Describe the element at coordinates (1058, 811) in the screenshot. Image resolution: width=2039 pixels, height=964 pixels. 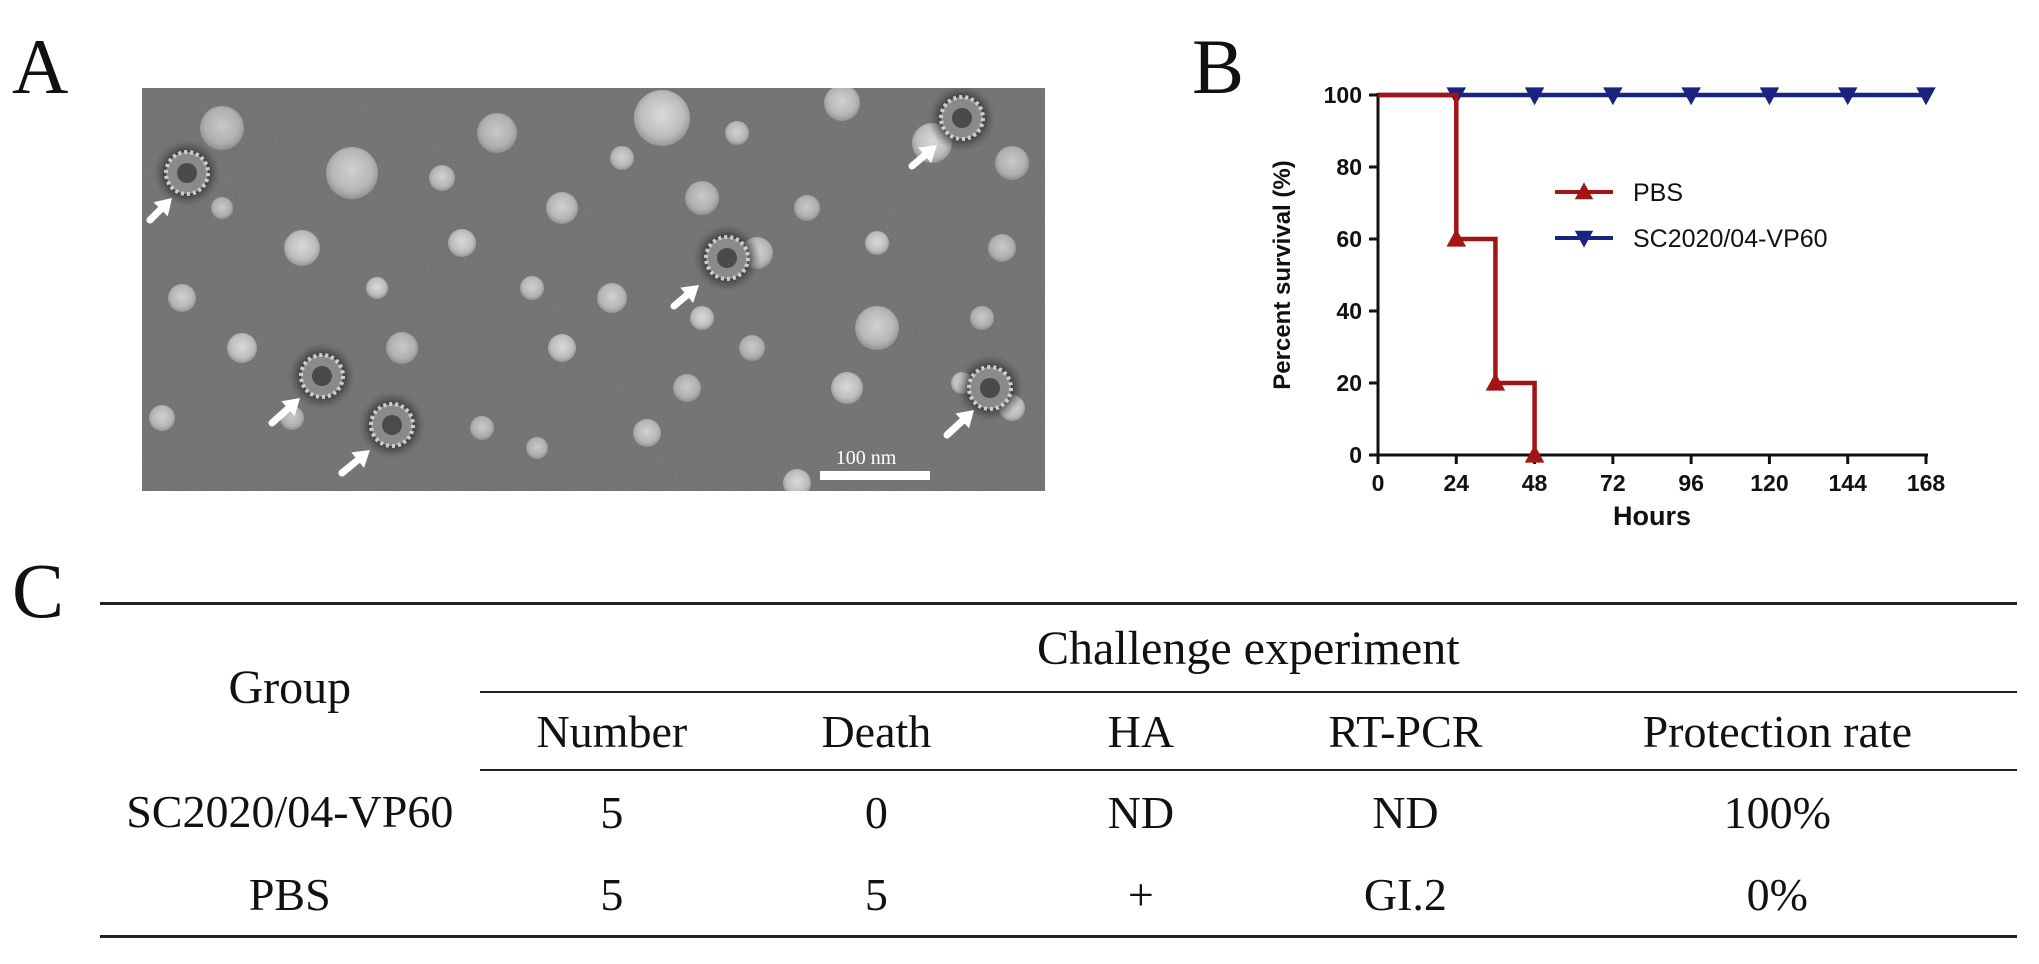
I see `table-row: SC2020/04-VP60 5 0 ND ND 100%` at that location.